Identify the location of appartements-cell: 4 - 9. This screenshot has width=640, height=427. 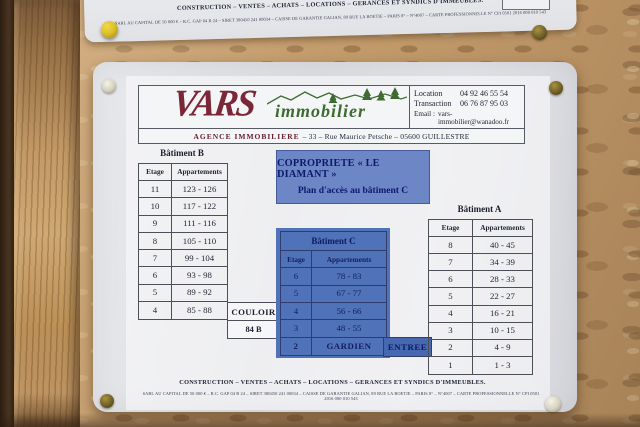
(502, 348).